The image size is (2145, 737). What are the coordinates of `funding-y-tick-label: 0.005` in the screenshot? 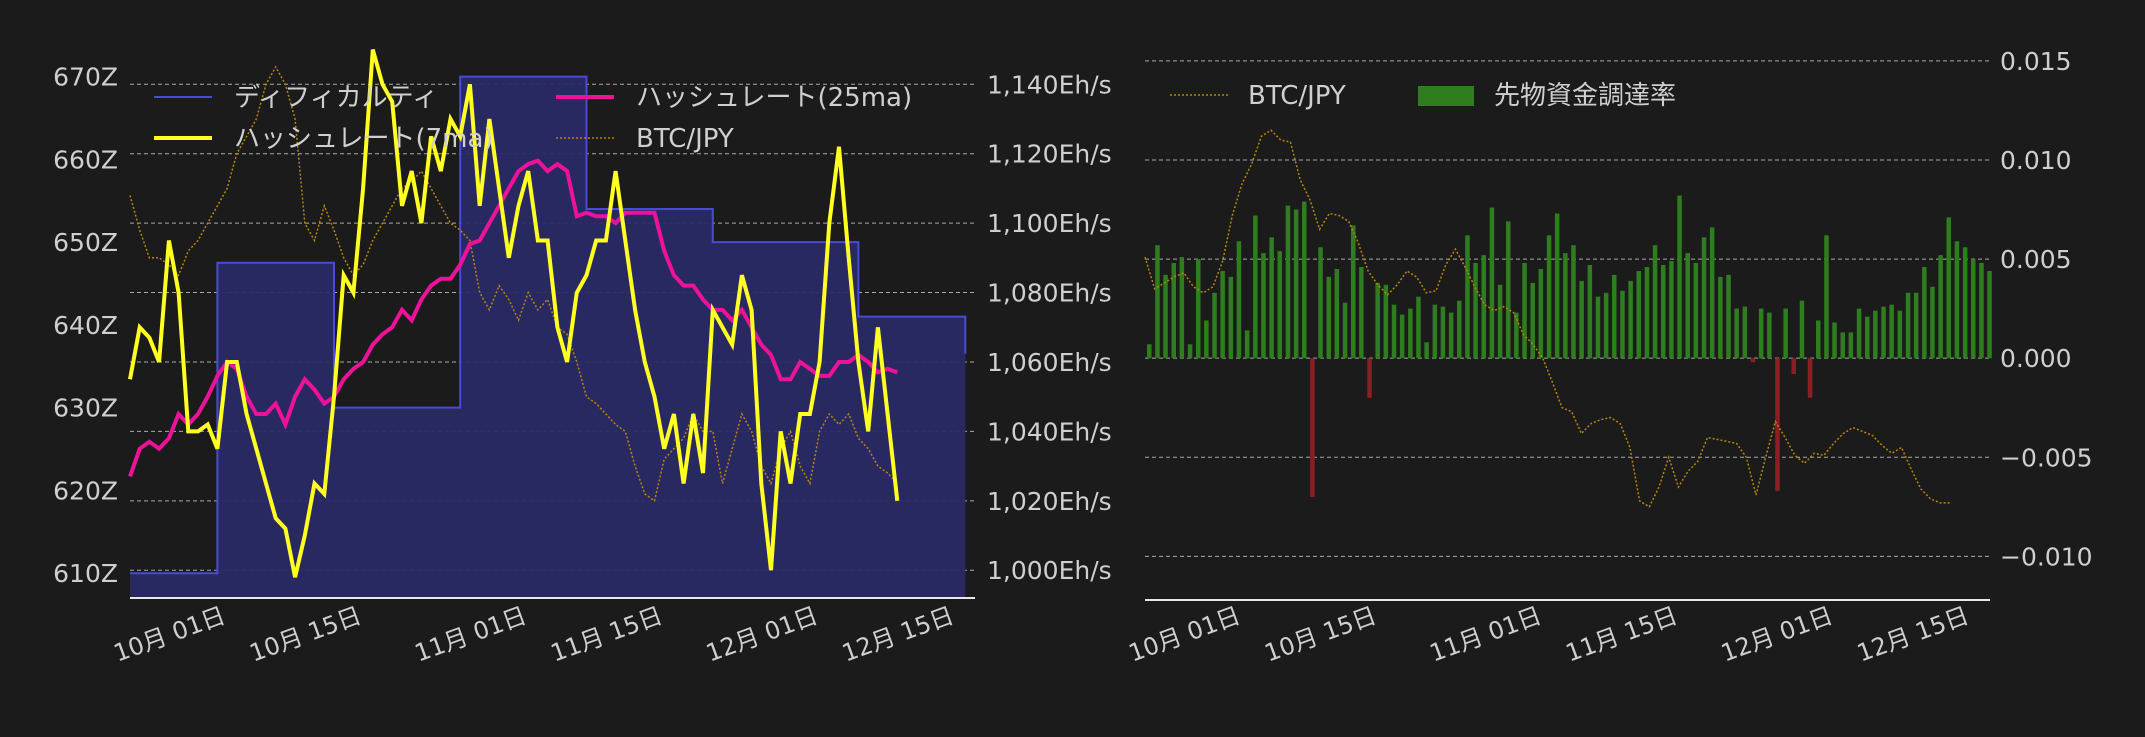 It's located at (2036, 259).